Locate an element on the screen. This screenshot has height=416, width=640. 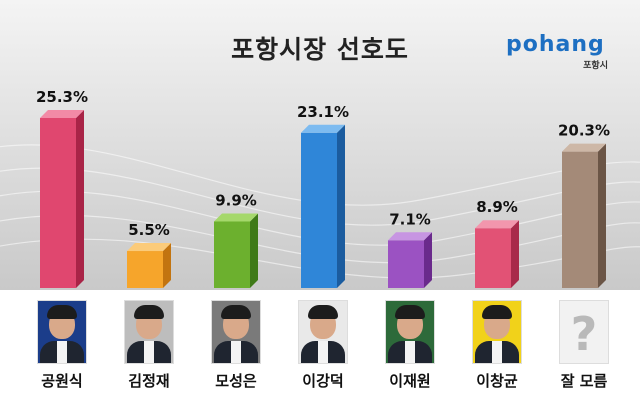
candidate-4: 이강덕 is located at coordinates (323, 345).